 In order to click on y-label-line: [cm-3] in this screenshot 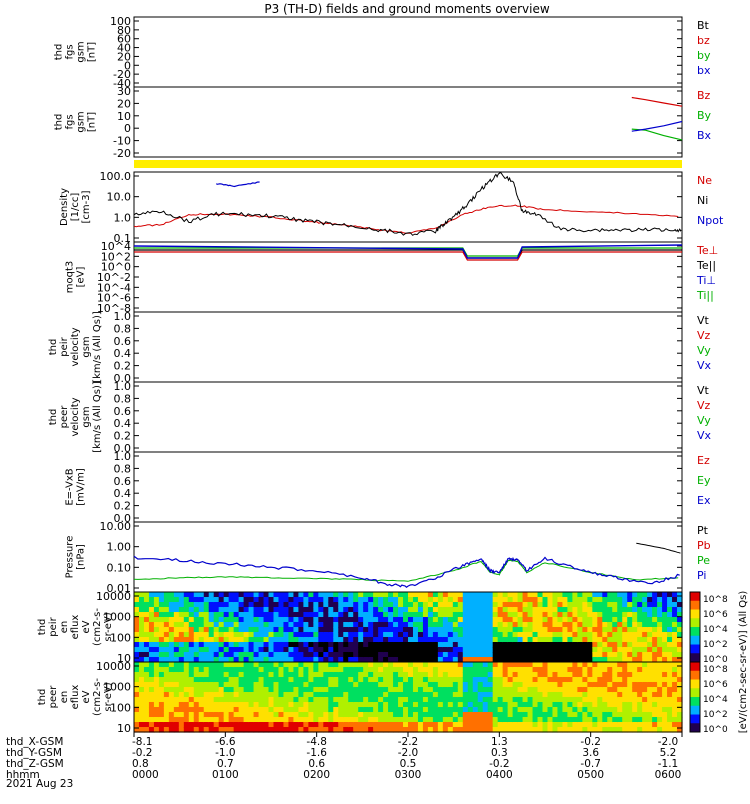, I will do `click(86, 206)`.